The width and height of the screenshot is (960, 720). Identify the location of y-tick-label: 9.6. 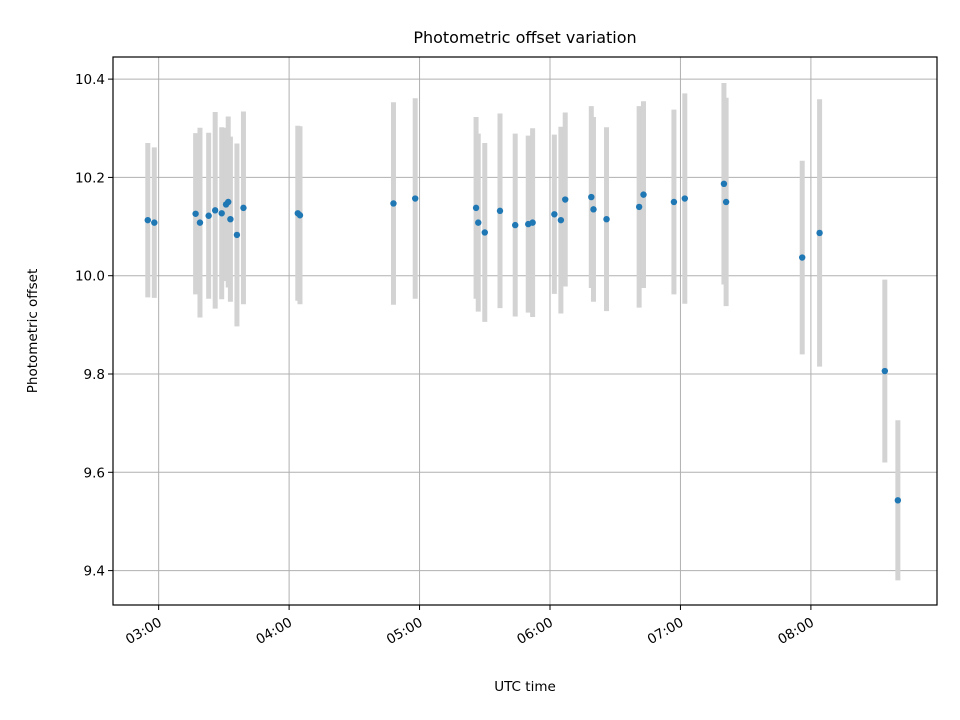
(94, 473).